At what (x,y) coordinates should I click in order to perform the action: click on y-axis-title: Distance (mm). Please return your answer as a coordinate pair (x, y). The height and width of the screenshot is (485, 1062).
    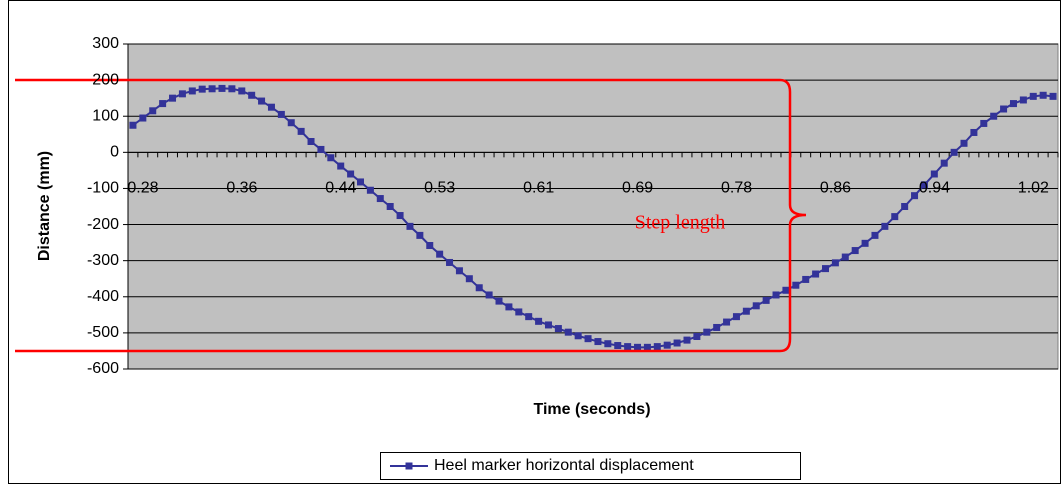
    Looking at the image, I should click on (44, 206).